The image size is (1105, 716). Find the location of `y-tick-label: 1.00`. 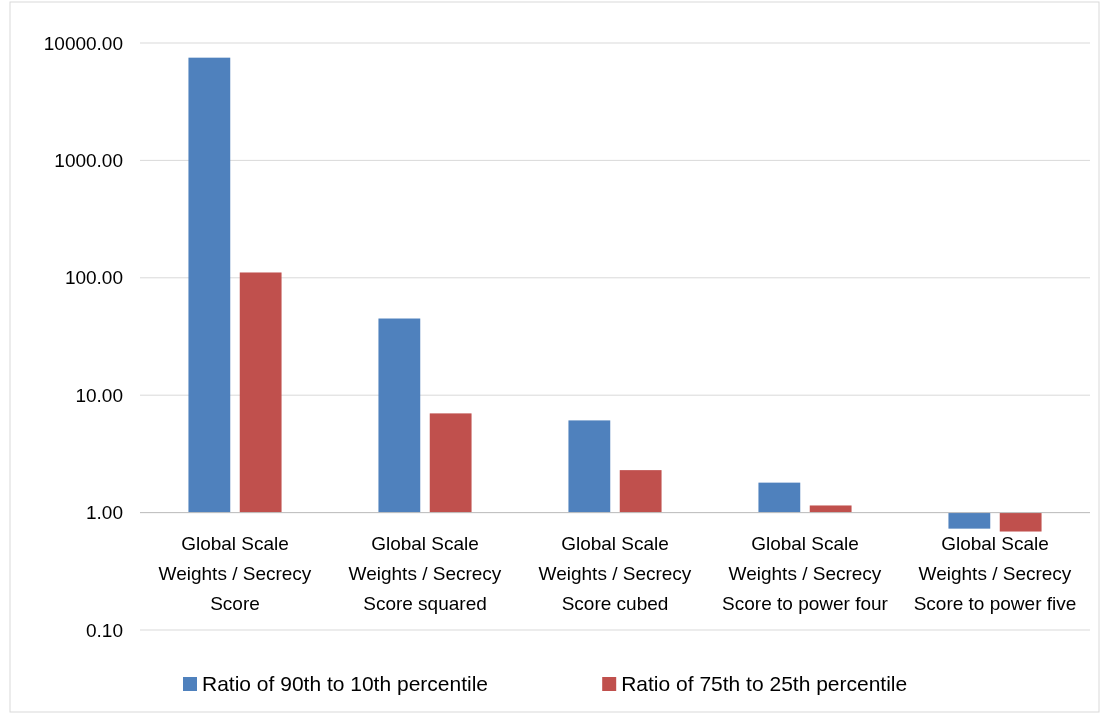

y-tick-label: 1.00 is located at coordinates (104, 513).